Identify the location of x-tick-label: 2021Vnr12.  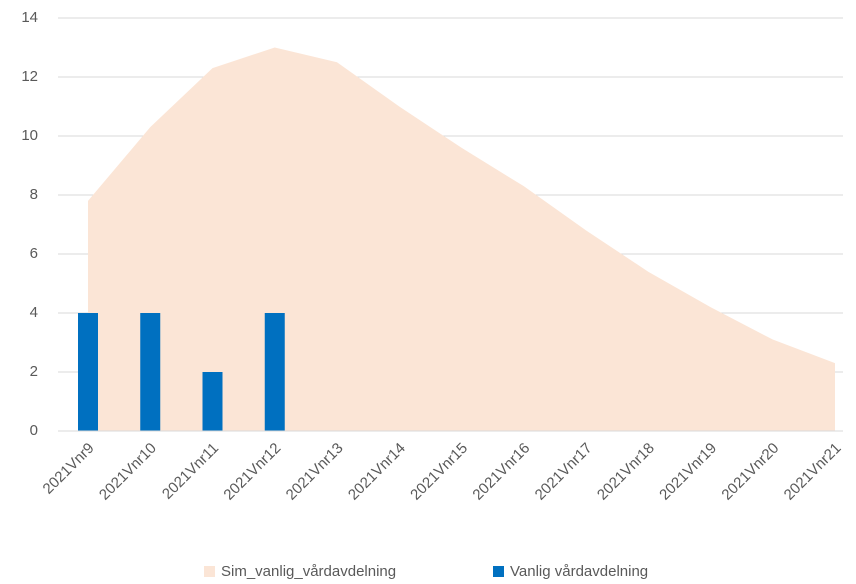
(252, 472).